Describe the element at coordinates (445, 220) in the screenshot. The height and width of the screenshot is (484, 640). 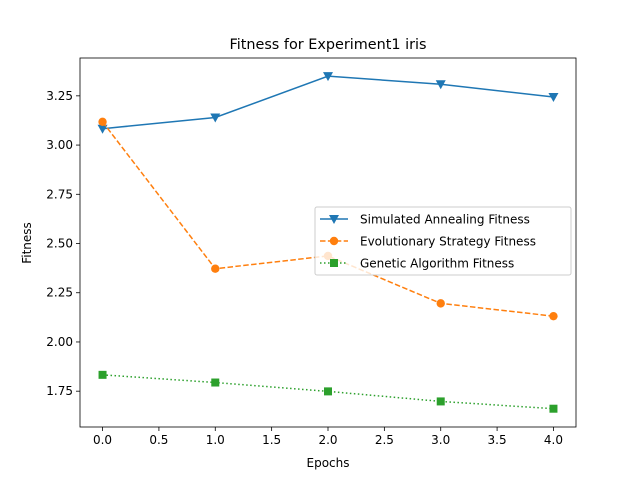
I see `legend-label-1: Simulated Annealing Fitness` at that location.